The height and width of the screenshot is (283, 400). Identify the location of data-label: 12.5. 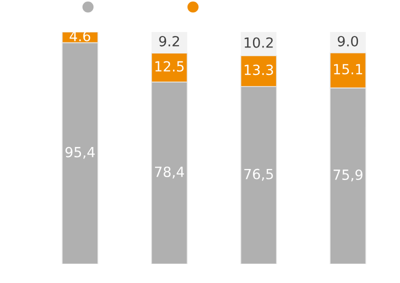
(169, 66).